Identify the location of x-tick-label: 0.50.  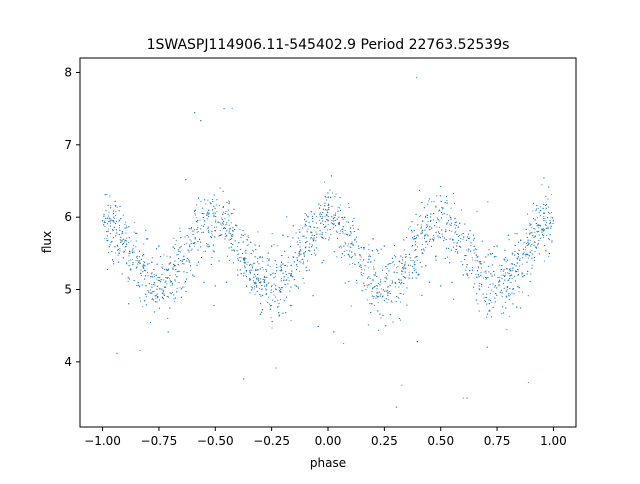
(440, 441).